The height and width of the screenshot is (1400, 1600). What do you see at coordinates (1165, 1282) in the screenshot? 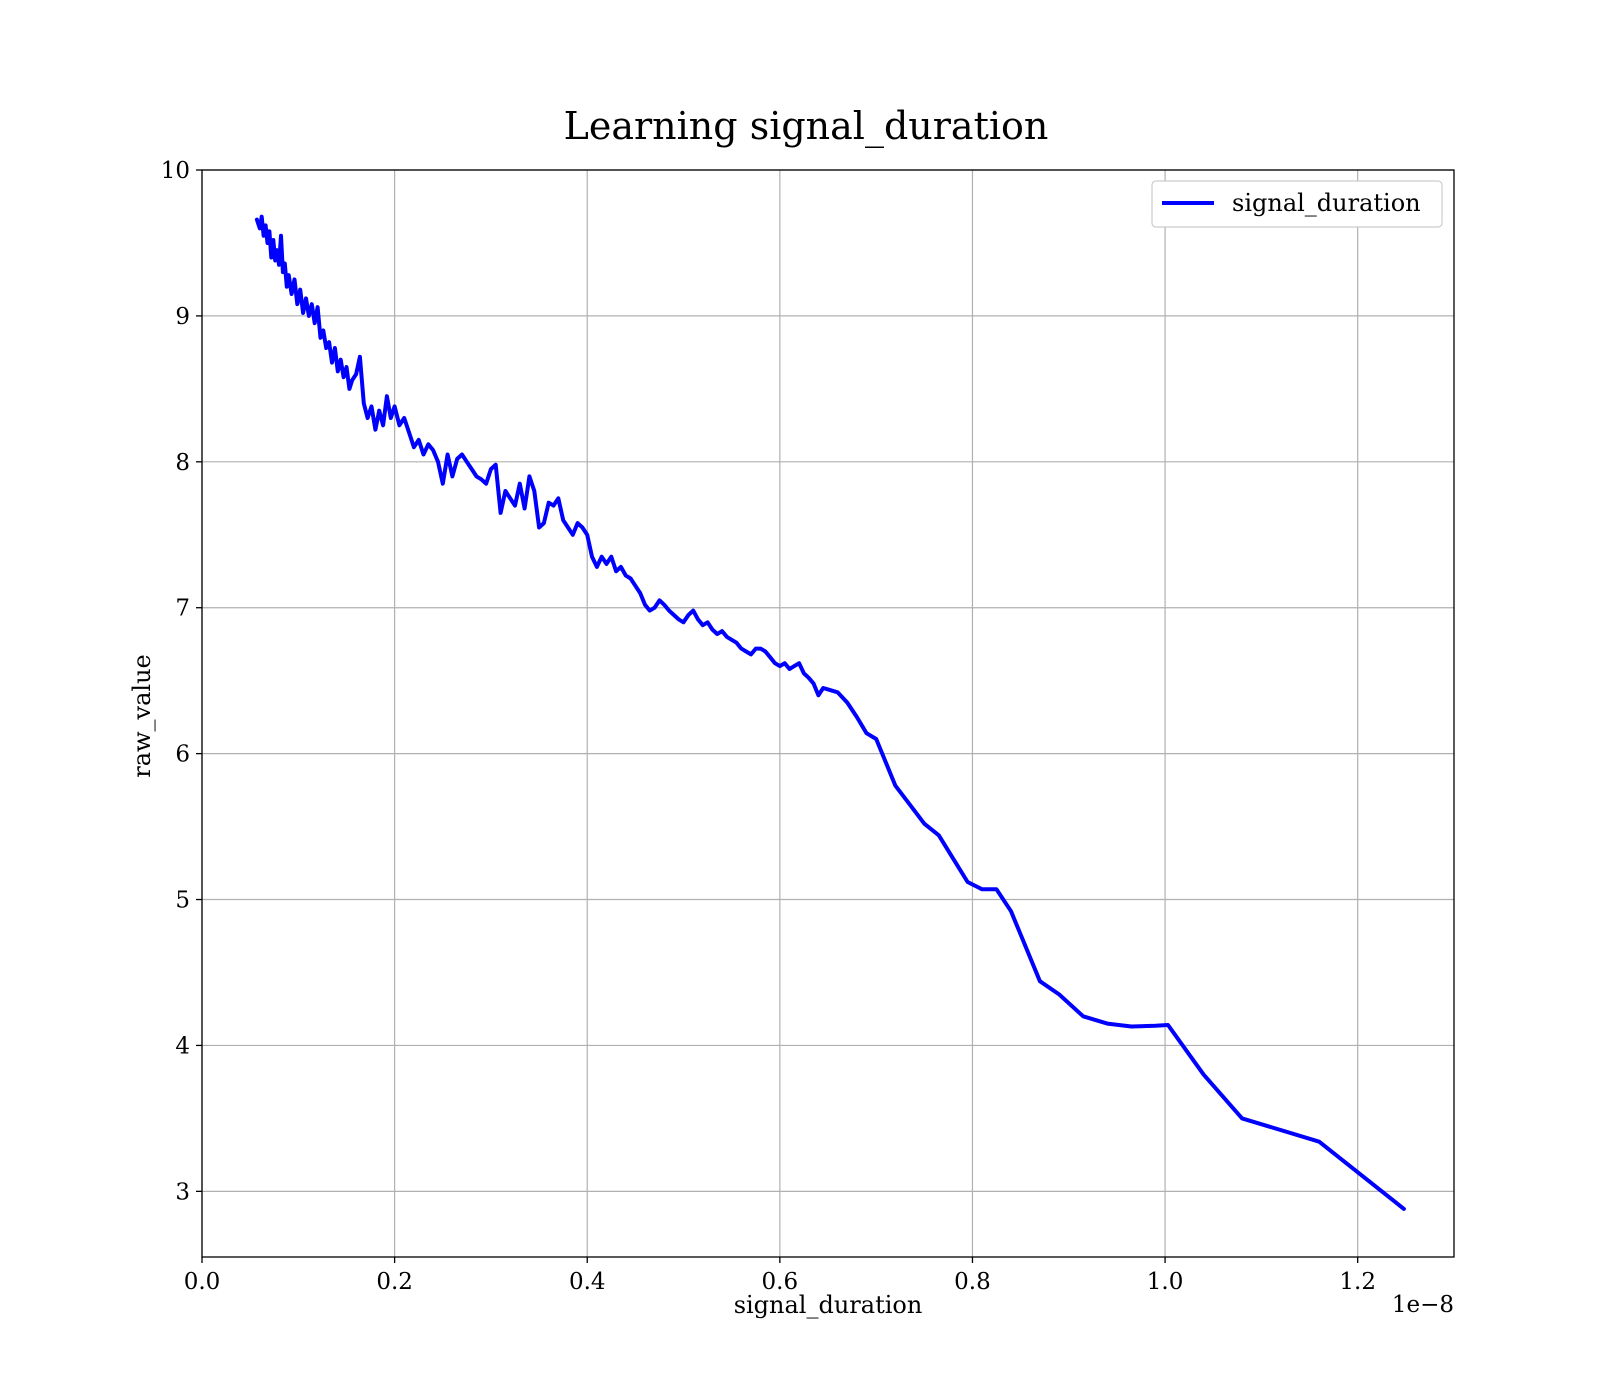
I see `x-tick-label: 1.0` at bounding box center [1165, 1282].